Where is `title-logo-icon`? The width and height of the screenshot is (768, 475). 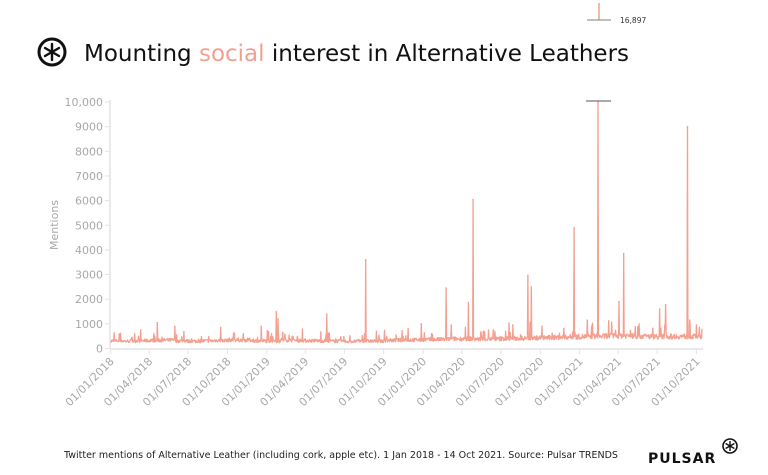 title-logo-icon is located at coordinates (52, 52).